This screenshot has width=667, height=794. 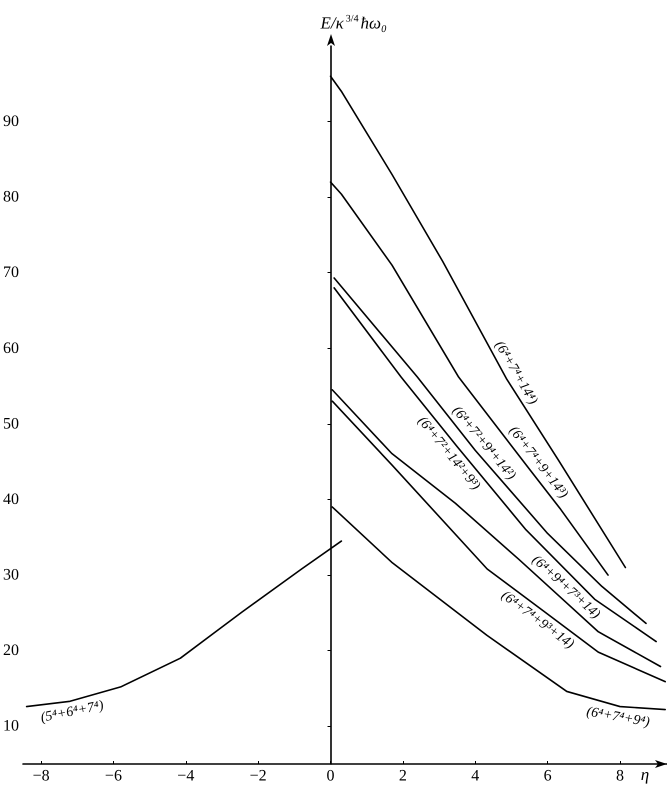 What do you see at coordinates (618, 717) in the screenshot?
I see `annotation: (6⁴+7⁴+9⁴)` at bounding box center [618, 717].